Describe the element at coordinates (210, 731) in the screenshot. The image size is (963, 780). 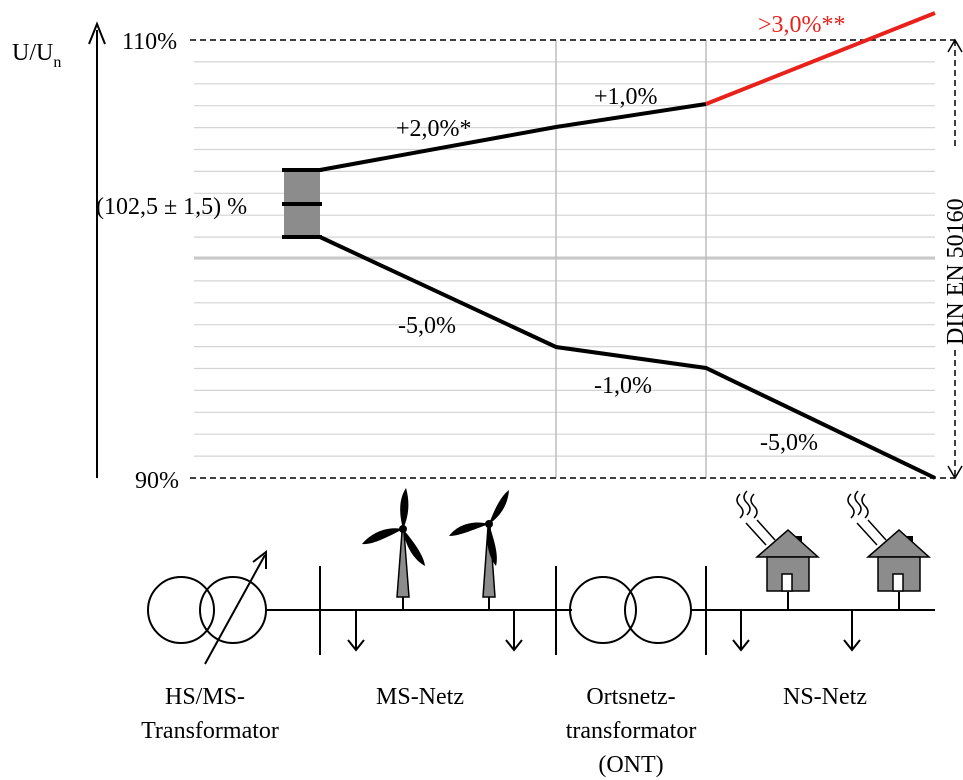
I see `hs-ms-label-2: Transformator` at that location.